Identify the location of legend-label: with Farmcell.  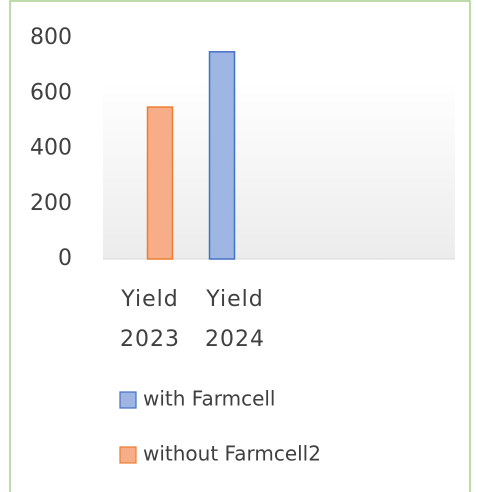
(209, 399).